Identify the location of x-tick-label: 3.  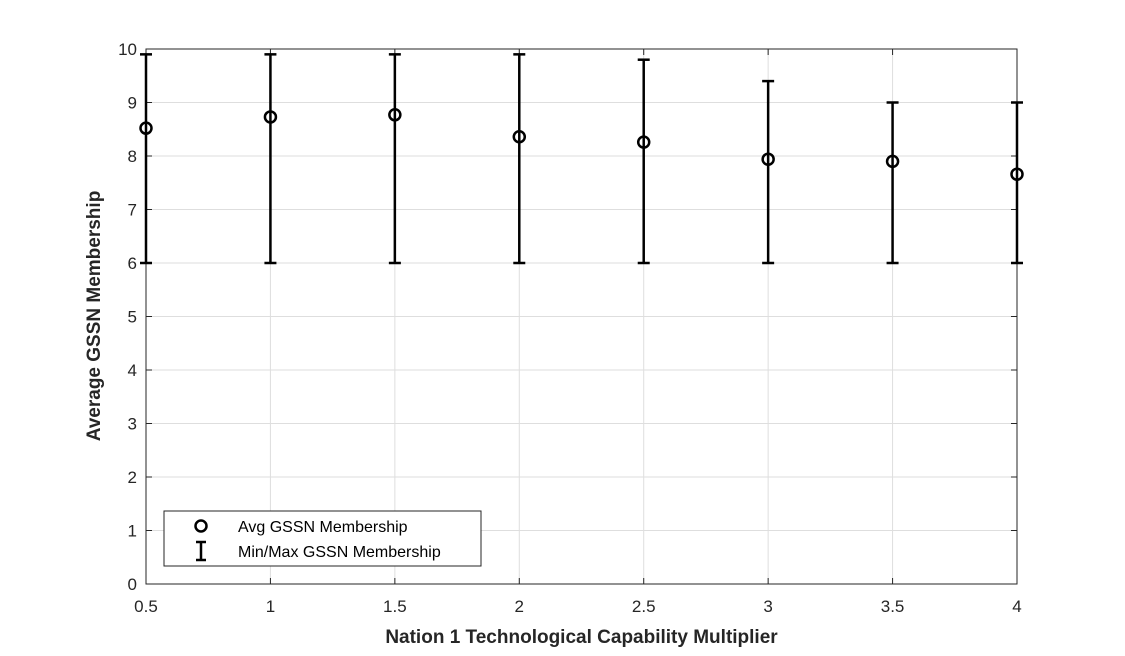
(767, 606).